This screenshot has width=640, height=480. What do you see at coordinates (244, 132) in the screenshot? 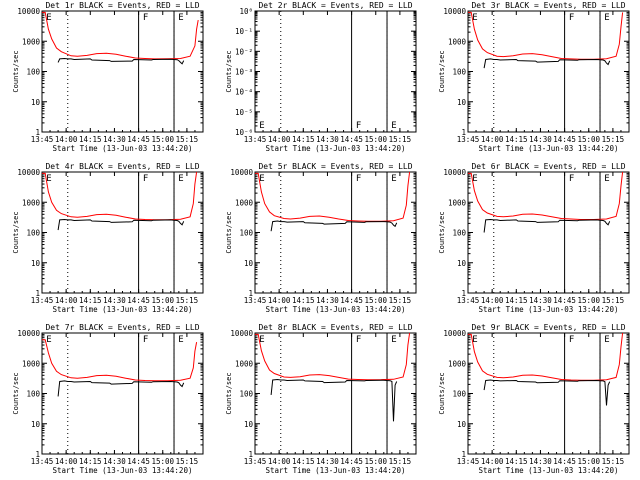
I see `y-tick-label: 10⁻⁶` at bounding box center [244, 132].